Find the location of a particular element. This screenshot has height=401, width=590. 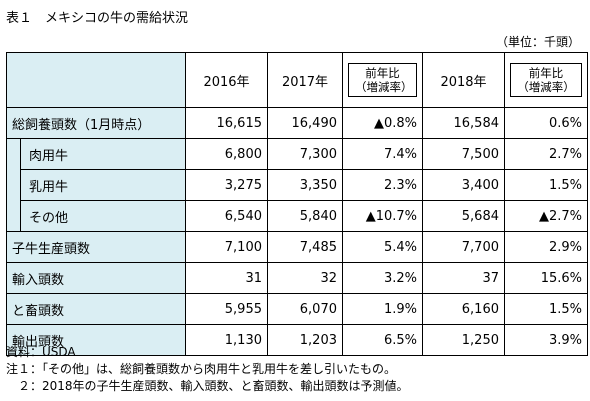

table-row: 乳用牛 3,275 3,350 2.3% 3,400 1.5% is located at coordinates (297, 185).